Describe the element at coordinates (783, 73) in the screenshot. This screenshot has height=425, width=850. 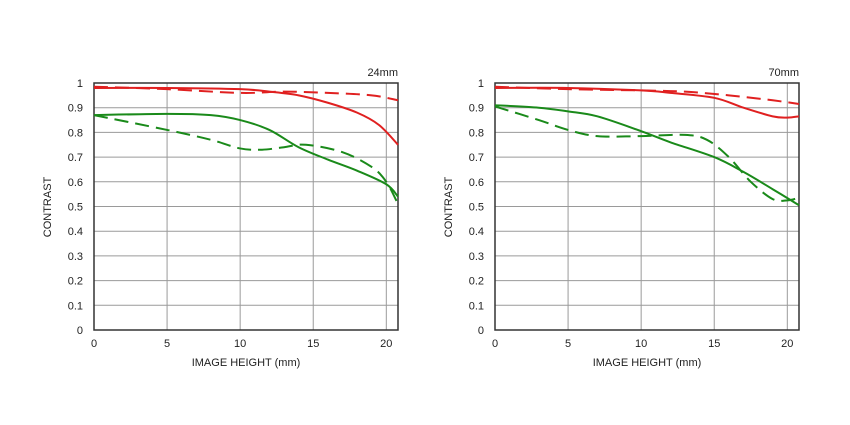
I see `chart-title: 70mm` at that location.